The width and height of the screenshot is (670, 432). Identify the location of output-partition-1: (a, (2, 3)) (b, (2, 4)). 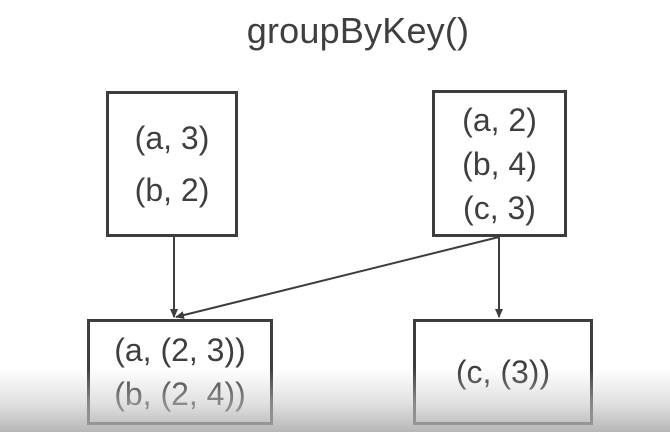
(180, 372).